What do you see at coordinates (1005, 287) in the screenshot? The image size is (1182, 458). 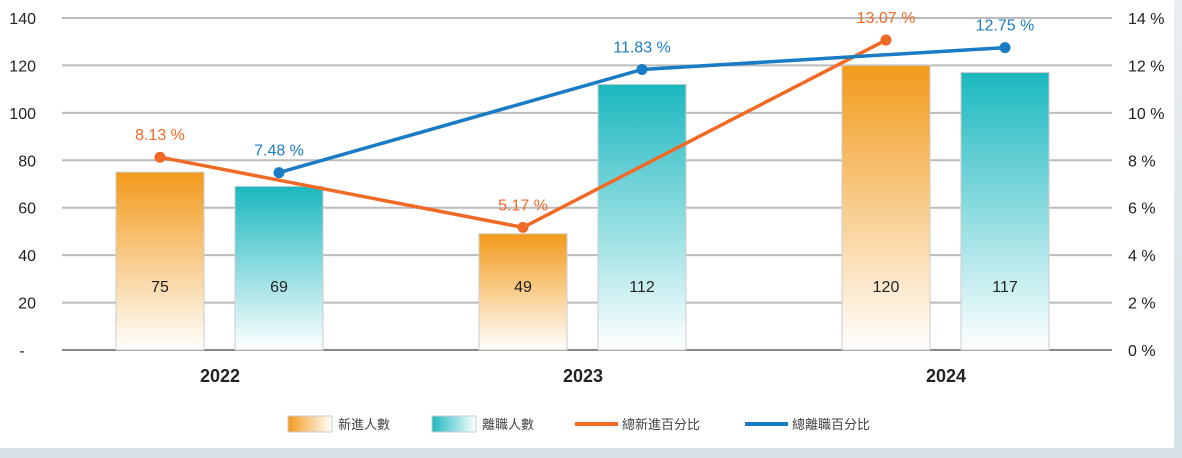 I see `bar-value-label: 117` at bounding box center [1005, 287].